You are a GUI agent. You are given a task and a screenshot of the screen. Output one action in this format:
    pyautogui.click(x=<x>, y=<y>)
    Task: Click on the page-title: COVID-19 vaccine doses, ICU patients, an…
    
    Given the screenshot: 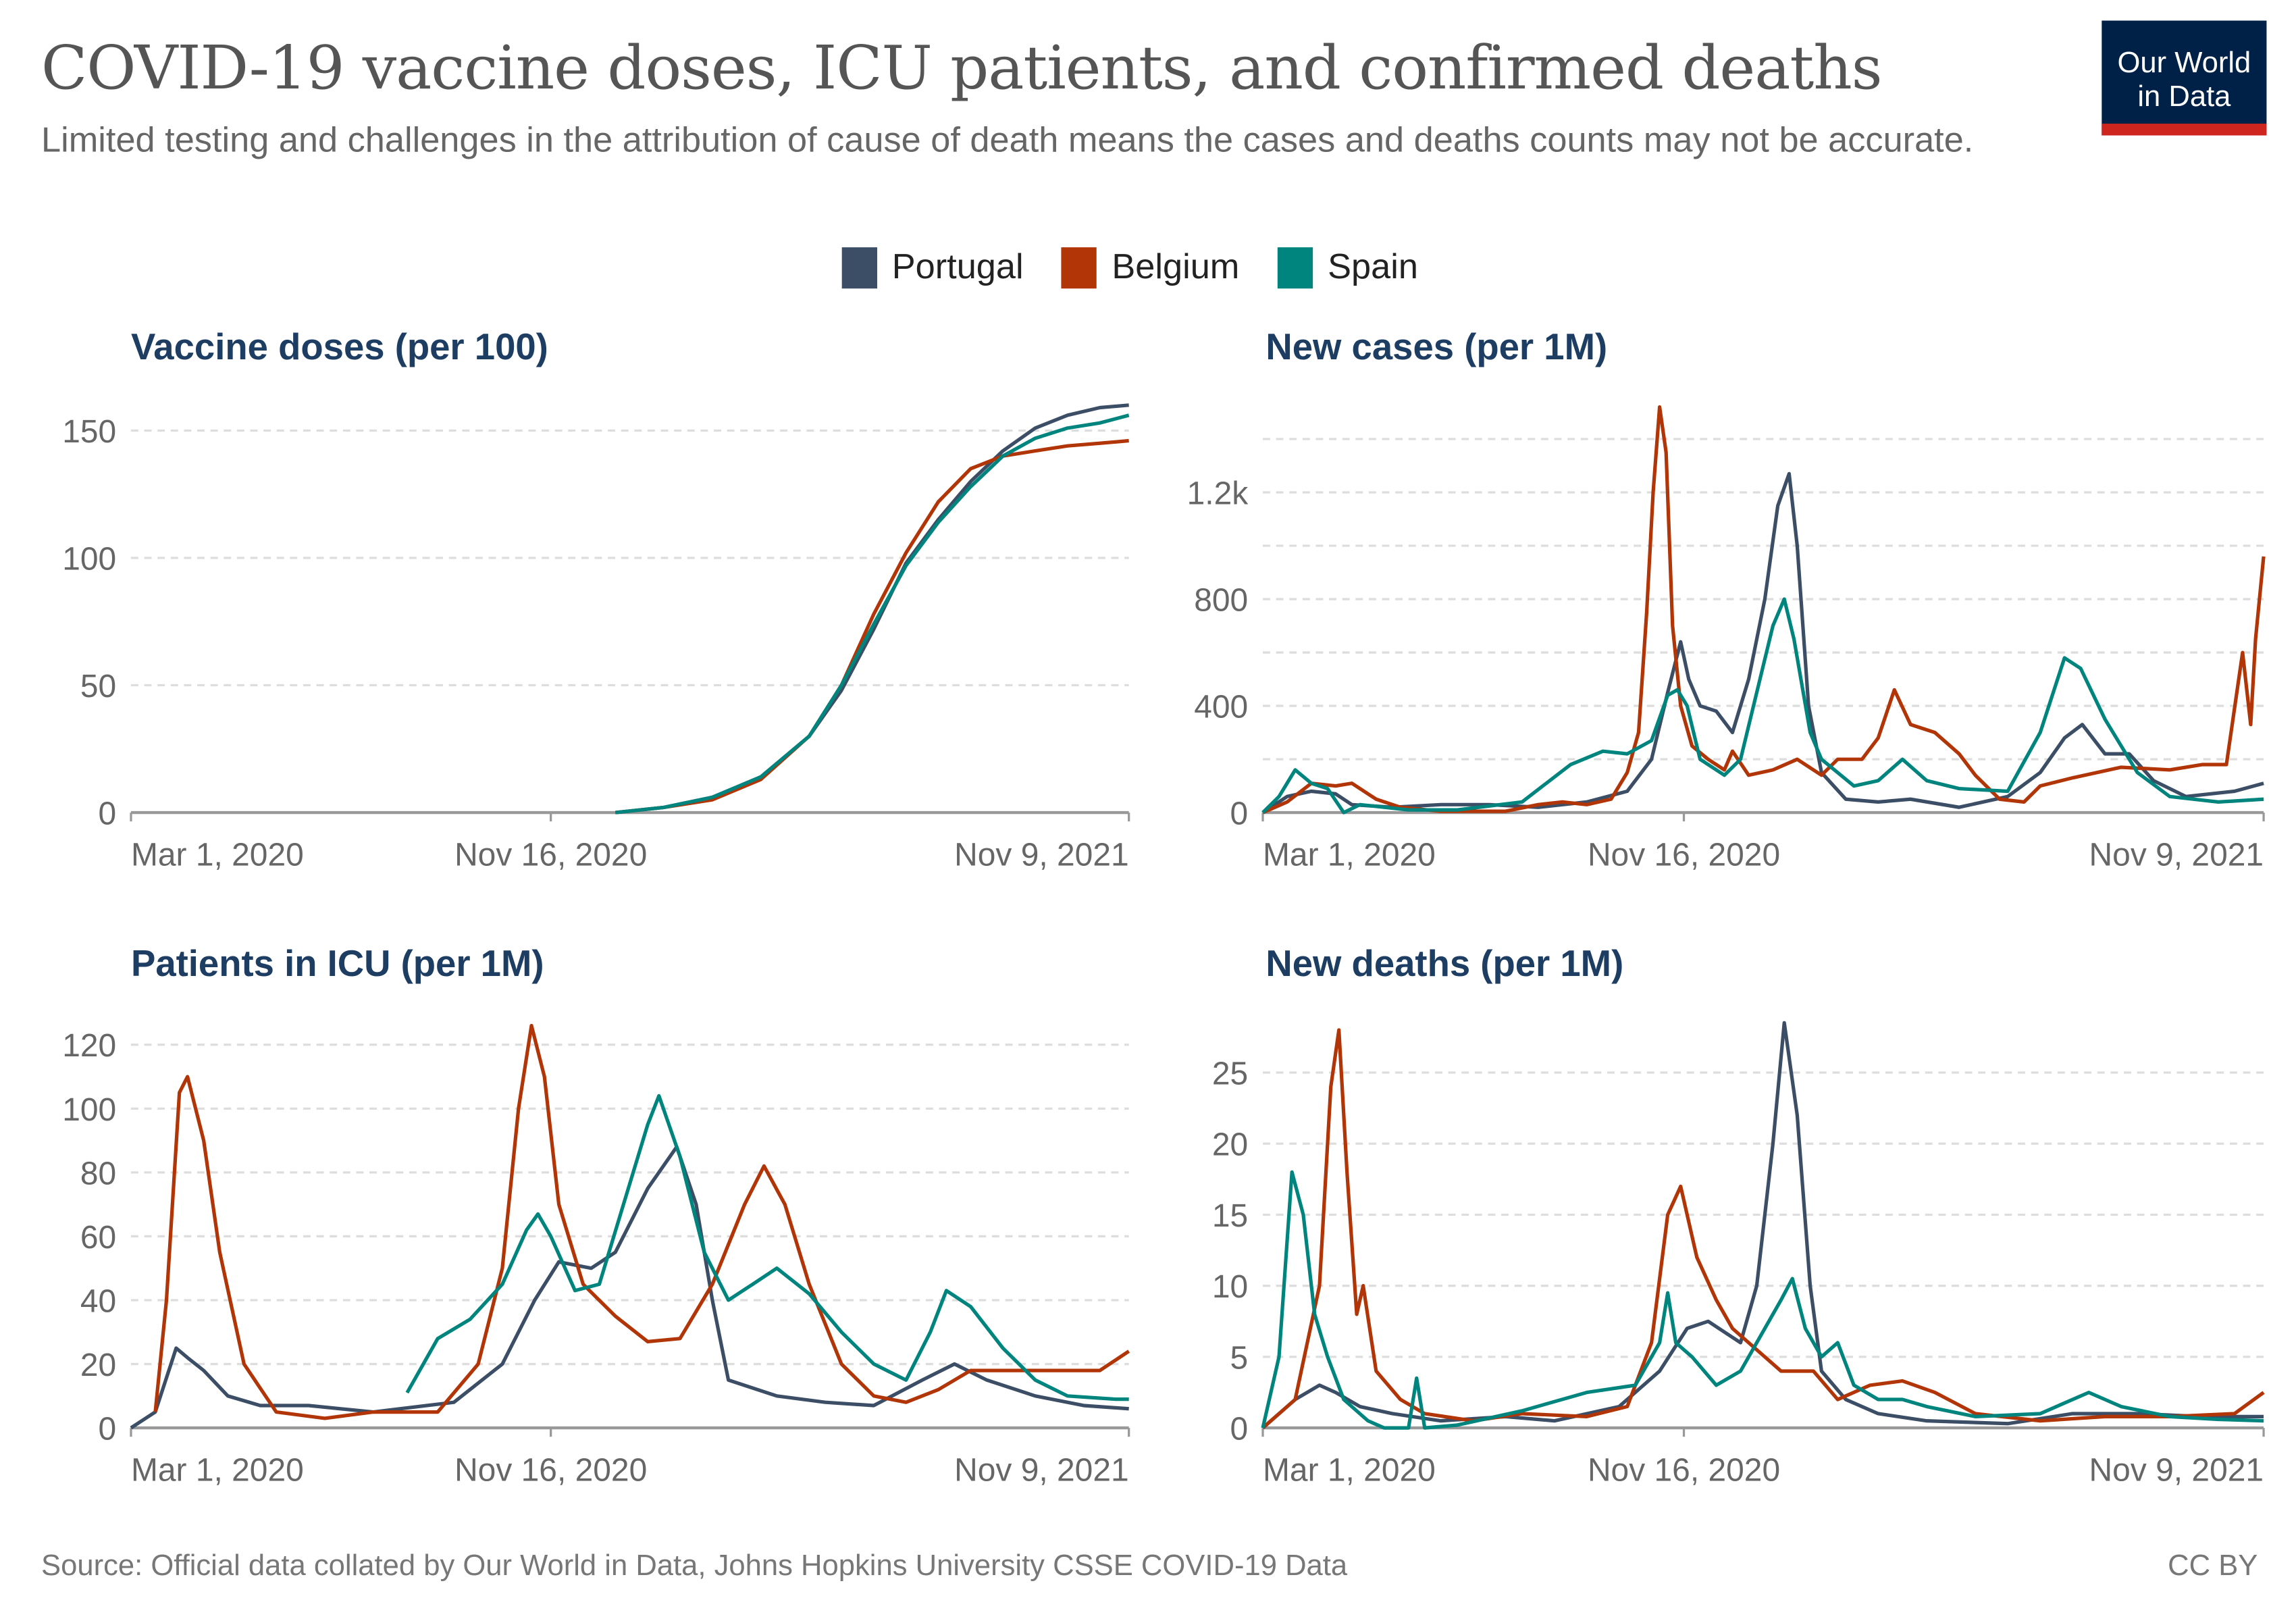 What is the action you would take?
    pyautogui.click(x=962, y=67)
    